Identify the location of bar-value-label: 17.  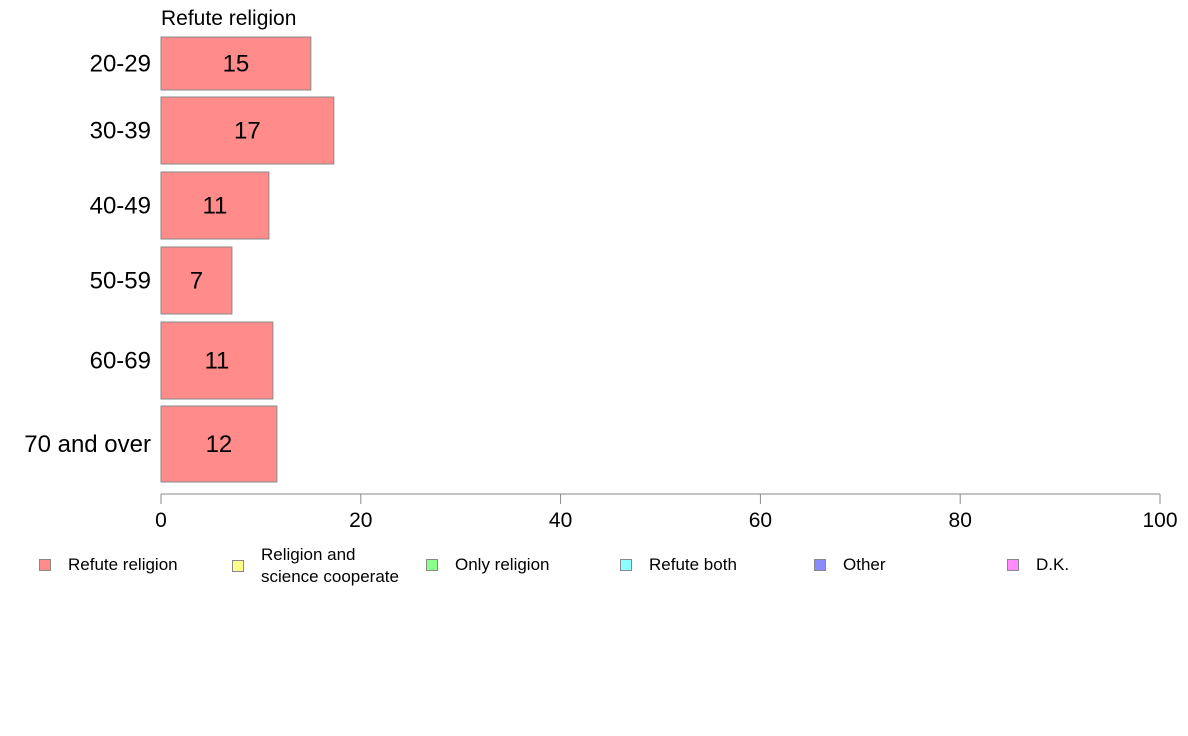
(247, 131).